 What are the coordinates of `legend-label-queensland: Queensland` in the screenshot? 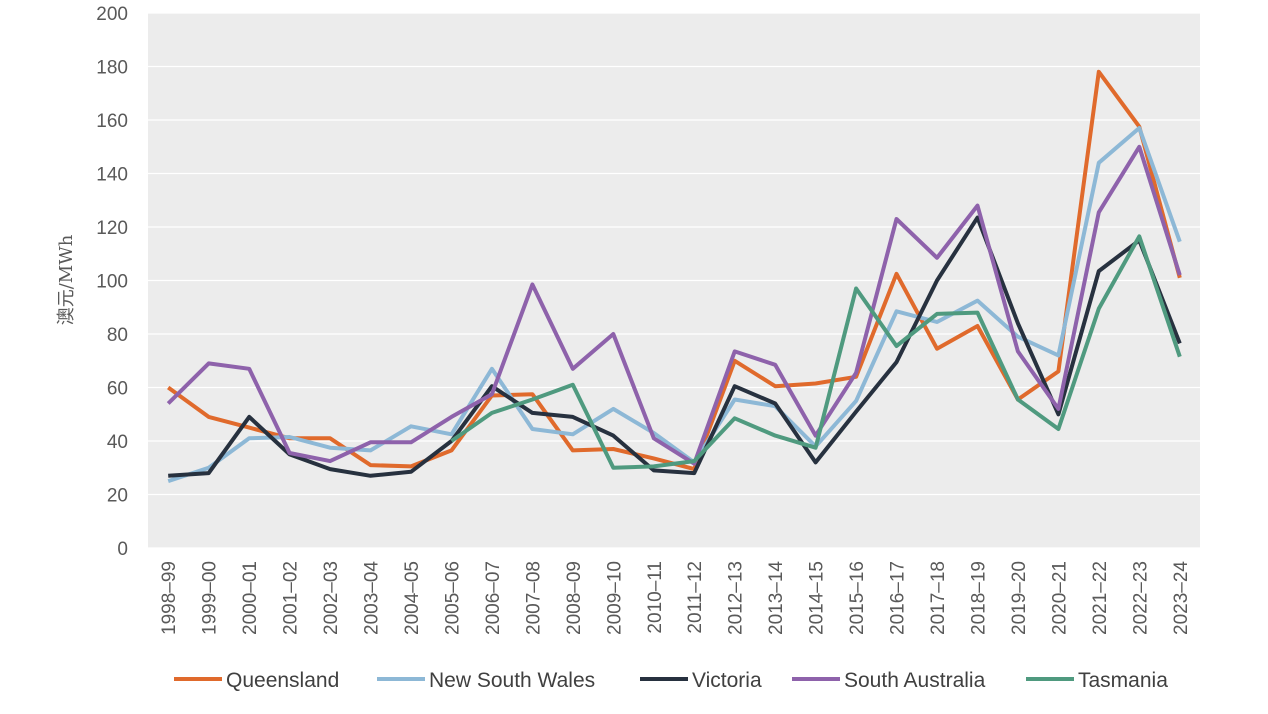 It's located at (282, 680).